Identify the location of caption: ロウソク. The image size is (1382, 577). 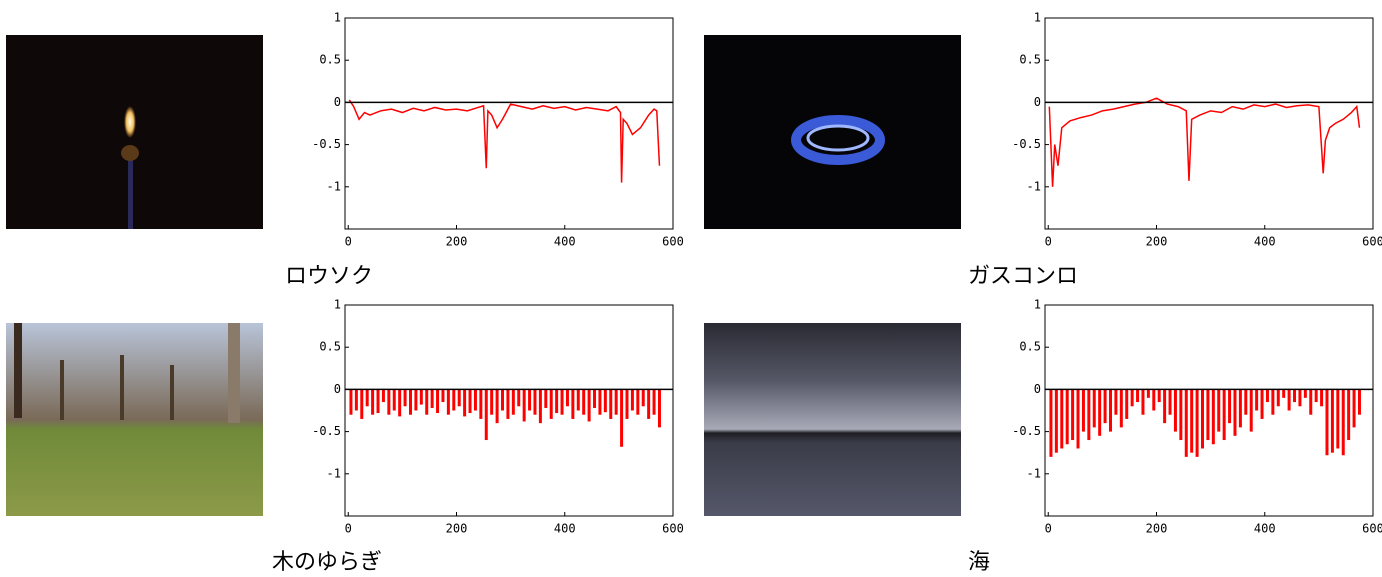
(329, 276).